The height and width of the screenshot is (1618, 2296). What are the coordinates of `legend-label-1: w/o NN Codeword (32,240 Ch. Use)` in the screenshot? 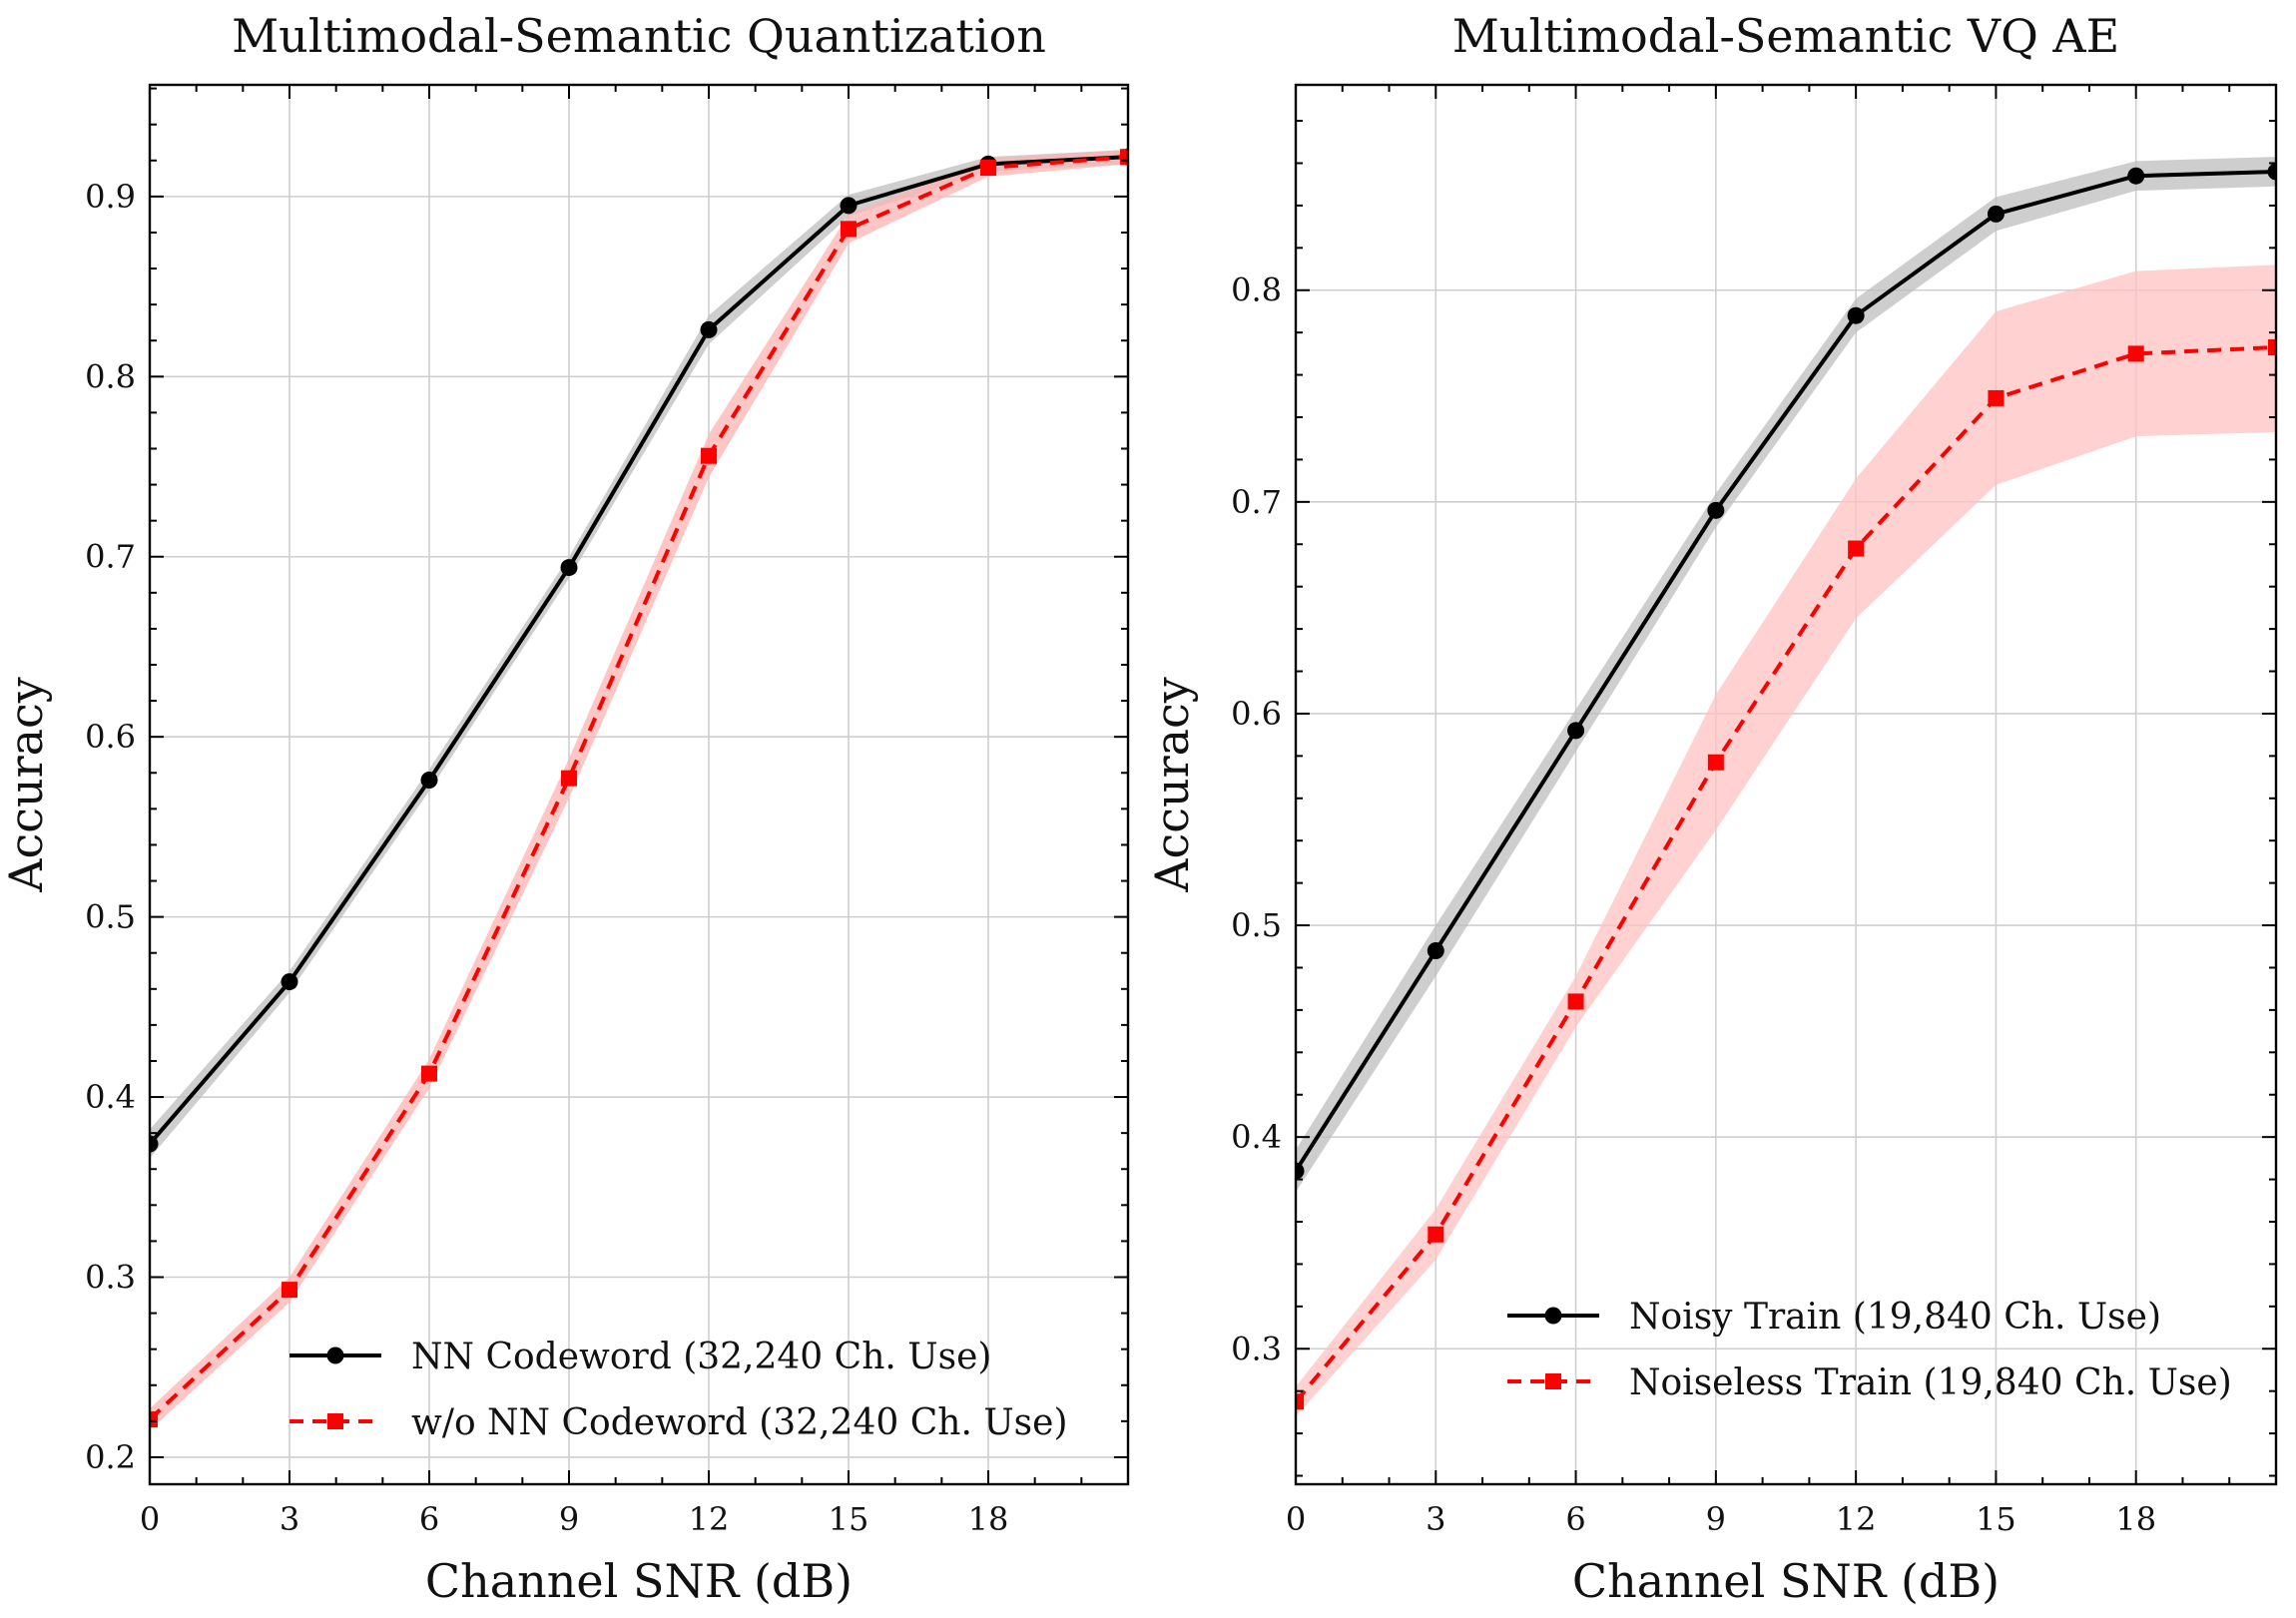 It's located at (739, 1422).